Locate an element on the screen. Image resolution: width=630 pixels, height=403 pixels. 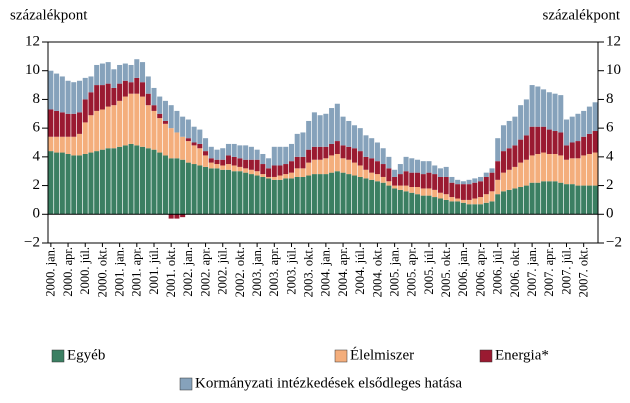
y-tick-label: 12 is located at coordinates (32, 41).